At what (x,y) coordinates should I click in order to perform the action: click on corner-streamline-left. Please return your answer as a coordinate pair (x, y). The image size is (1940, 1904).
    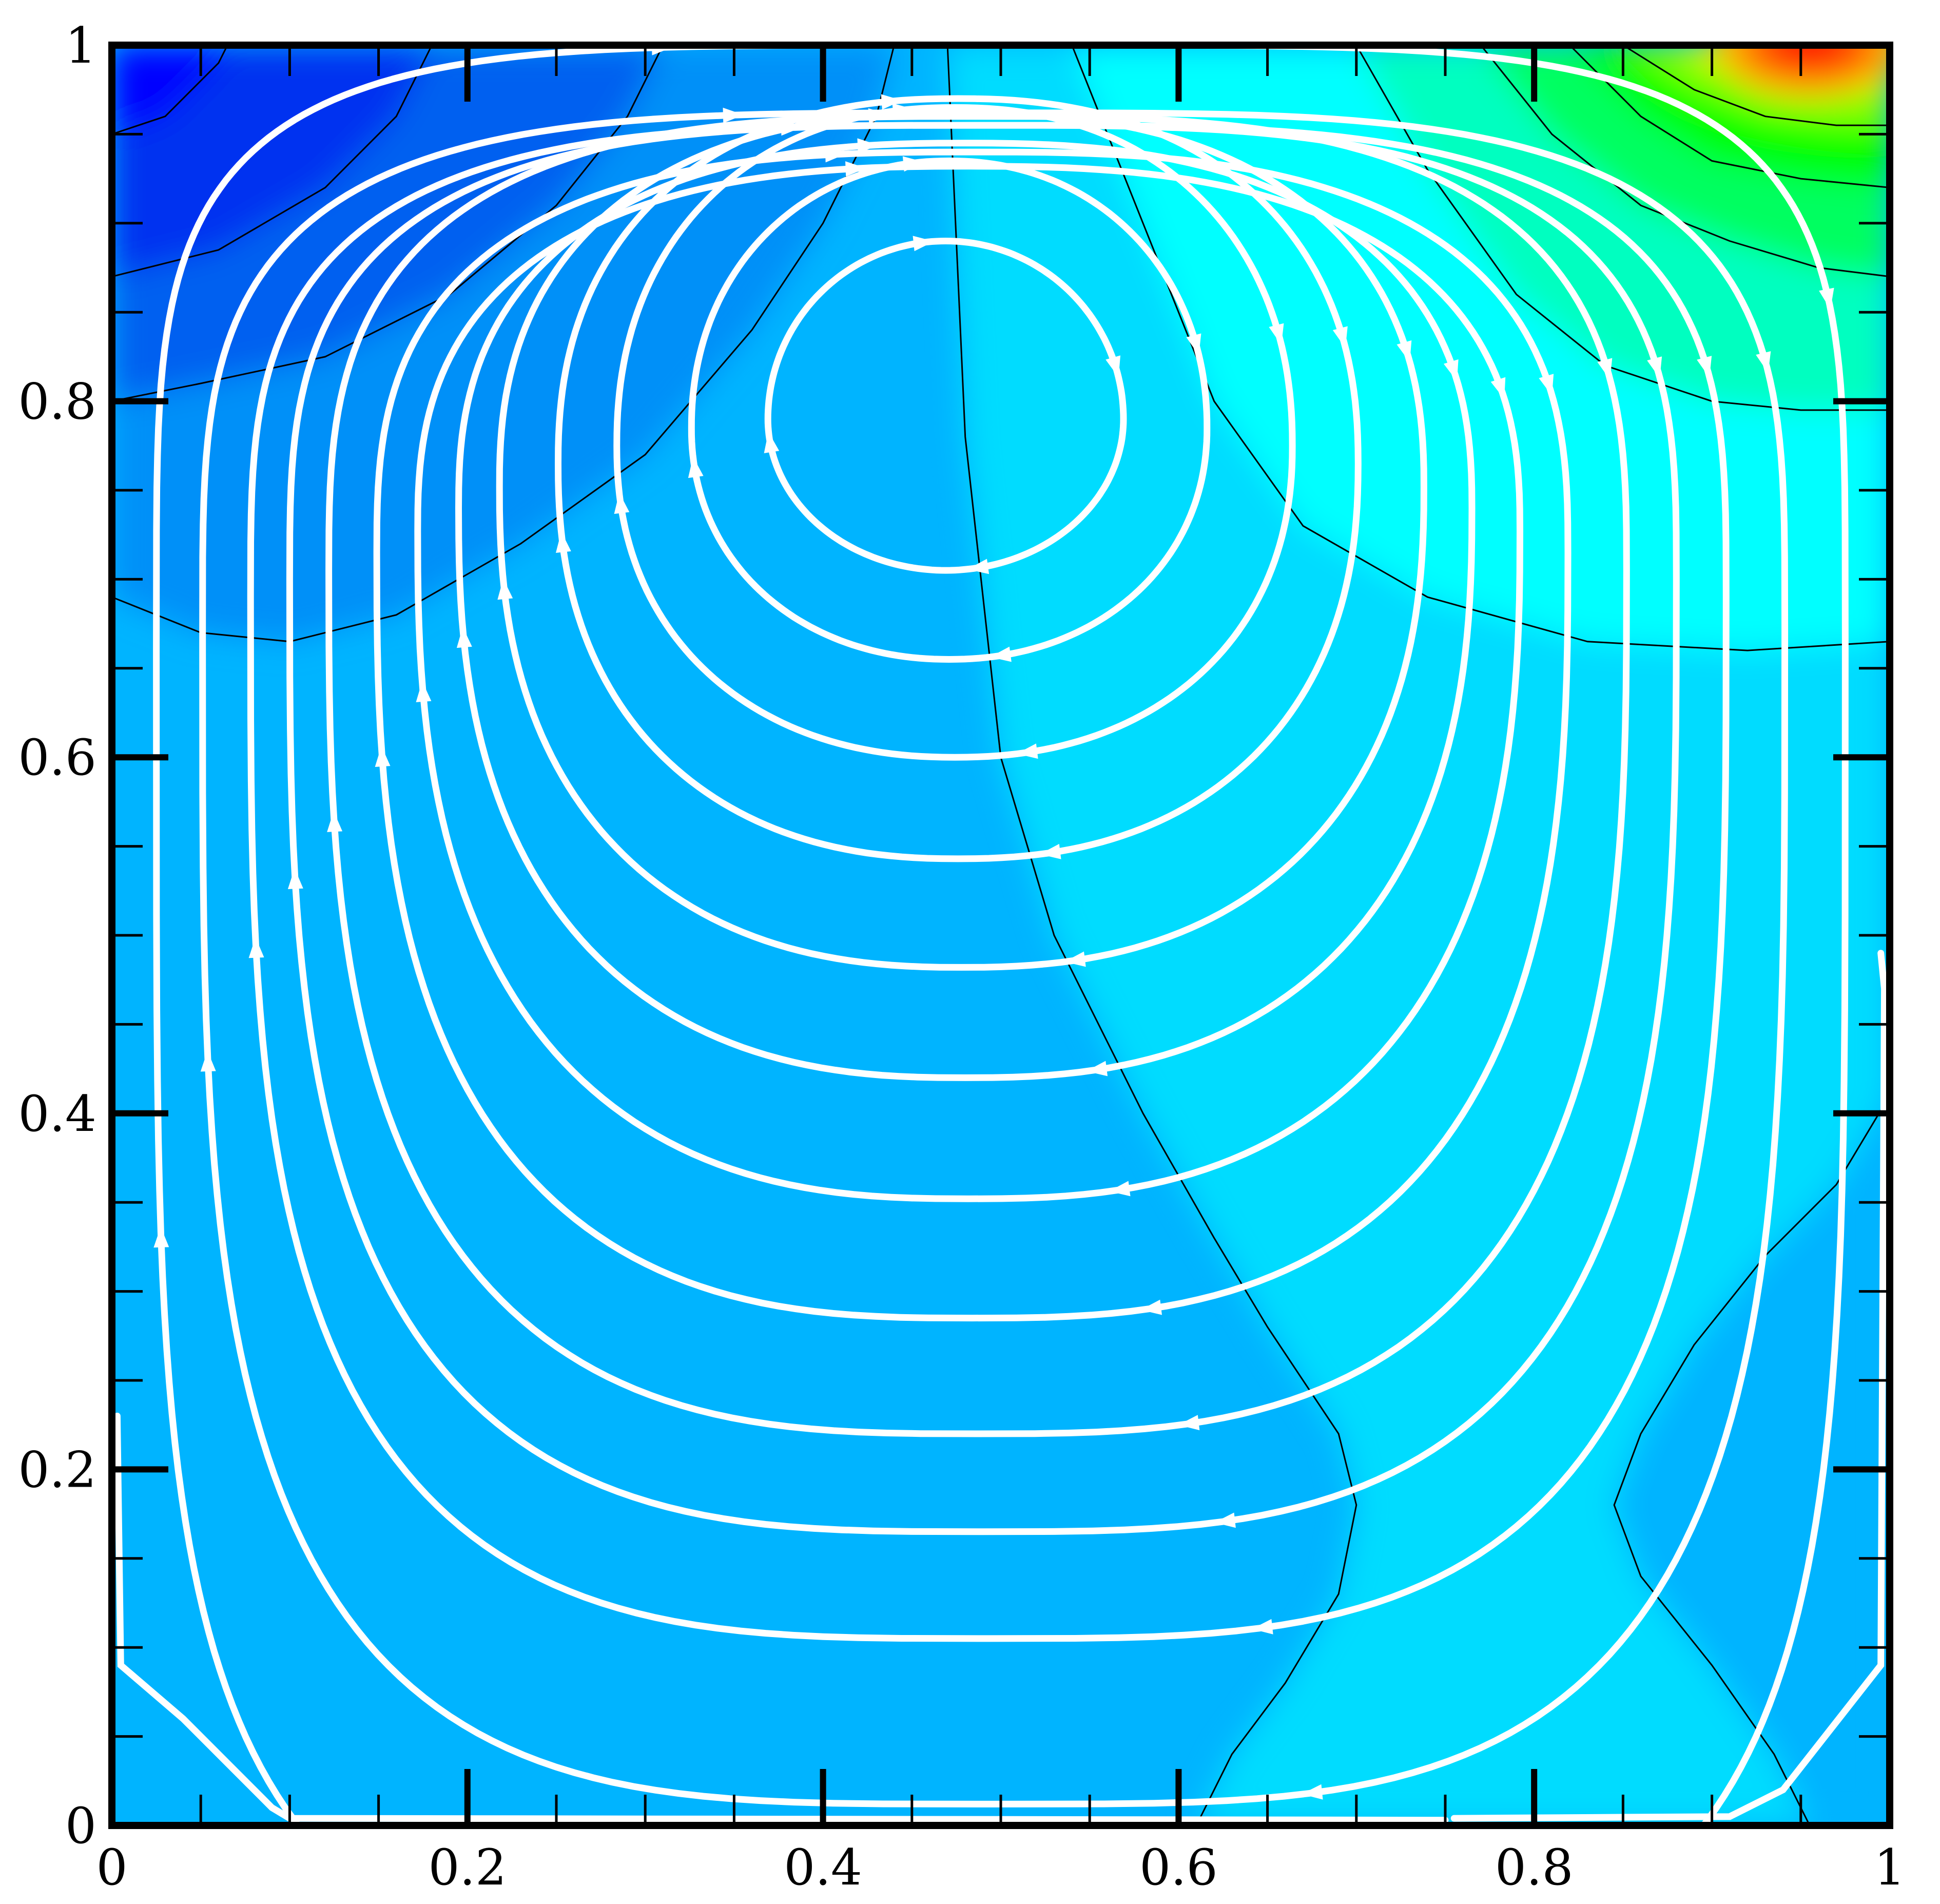
    Looking at the image, I should click on (781, 1618).